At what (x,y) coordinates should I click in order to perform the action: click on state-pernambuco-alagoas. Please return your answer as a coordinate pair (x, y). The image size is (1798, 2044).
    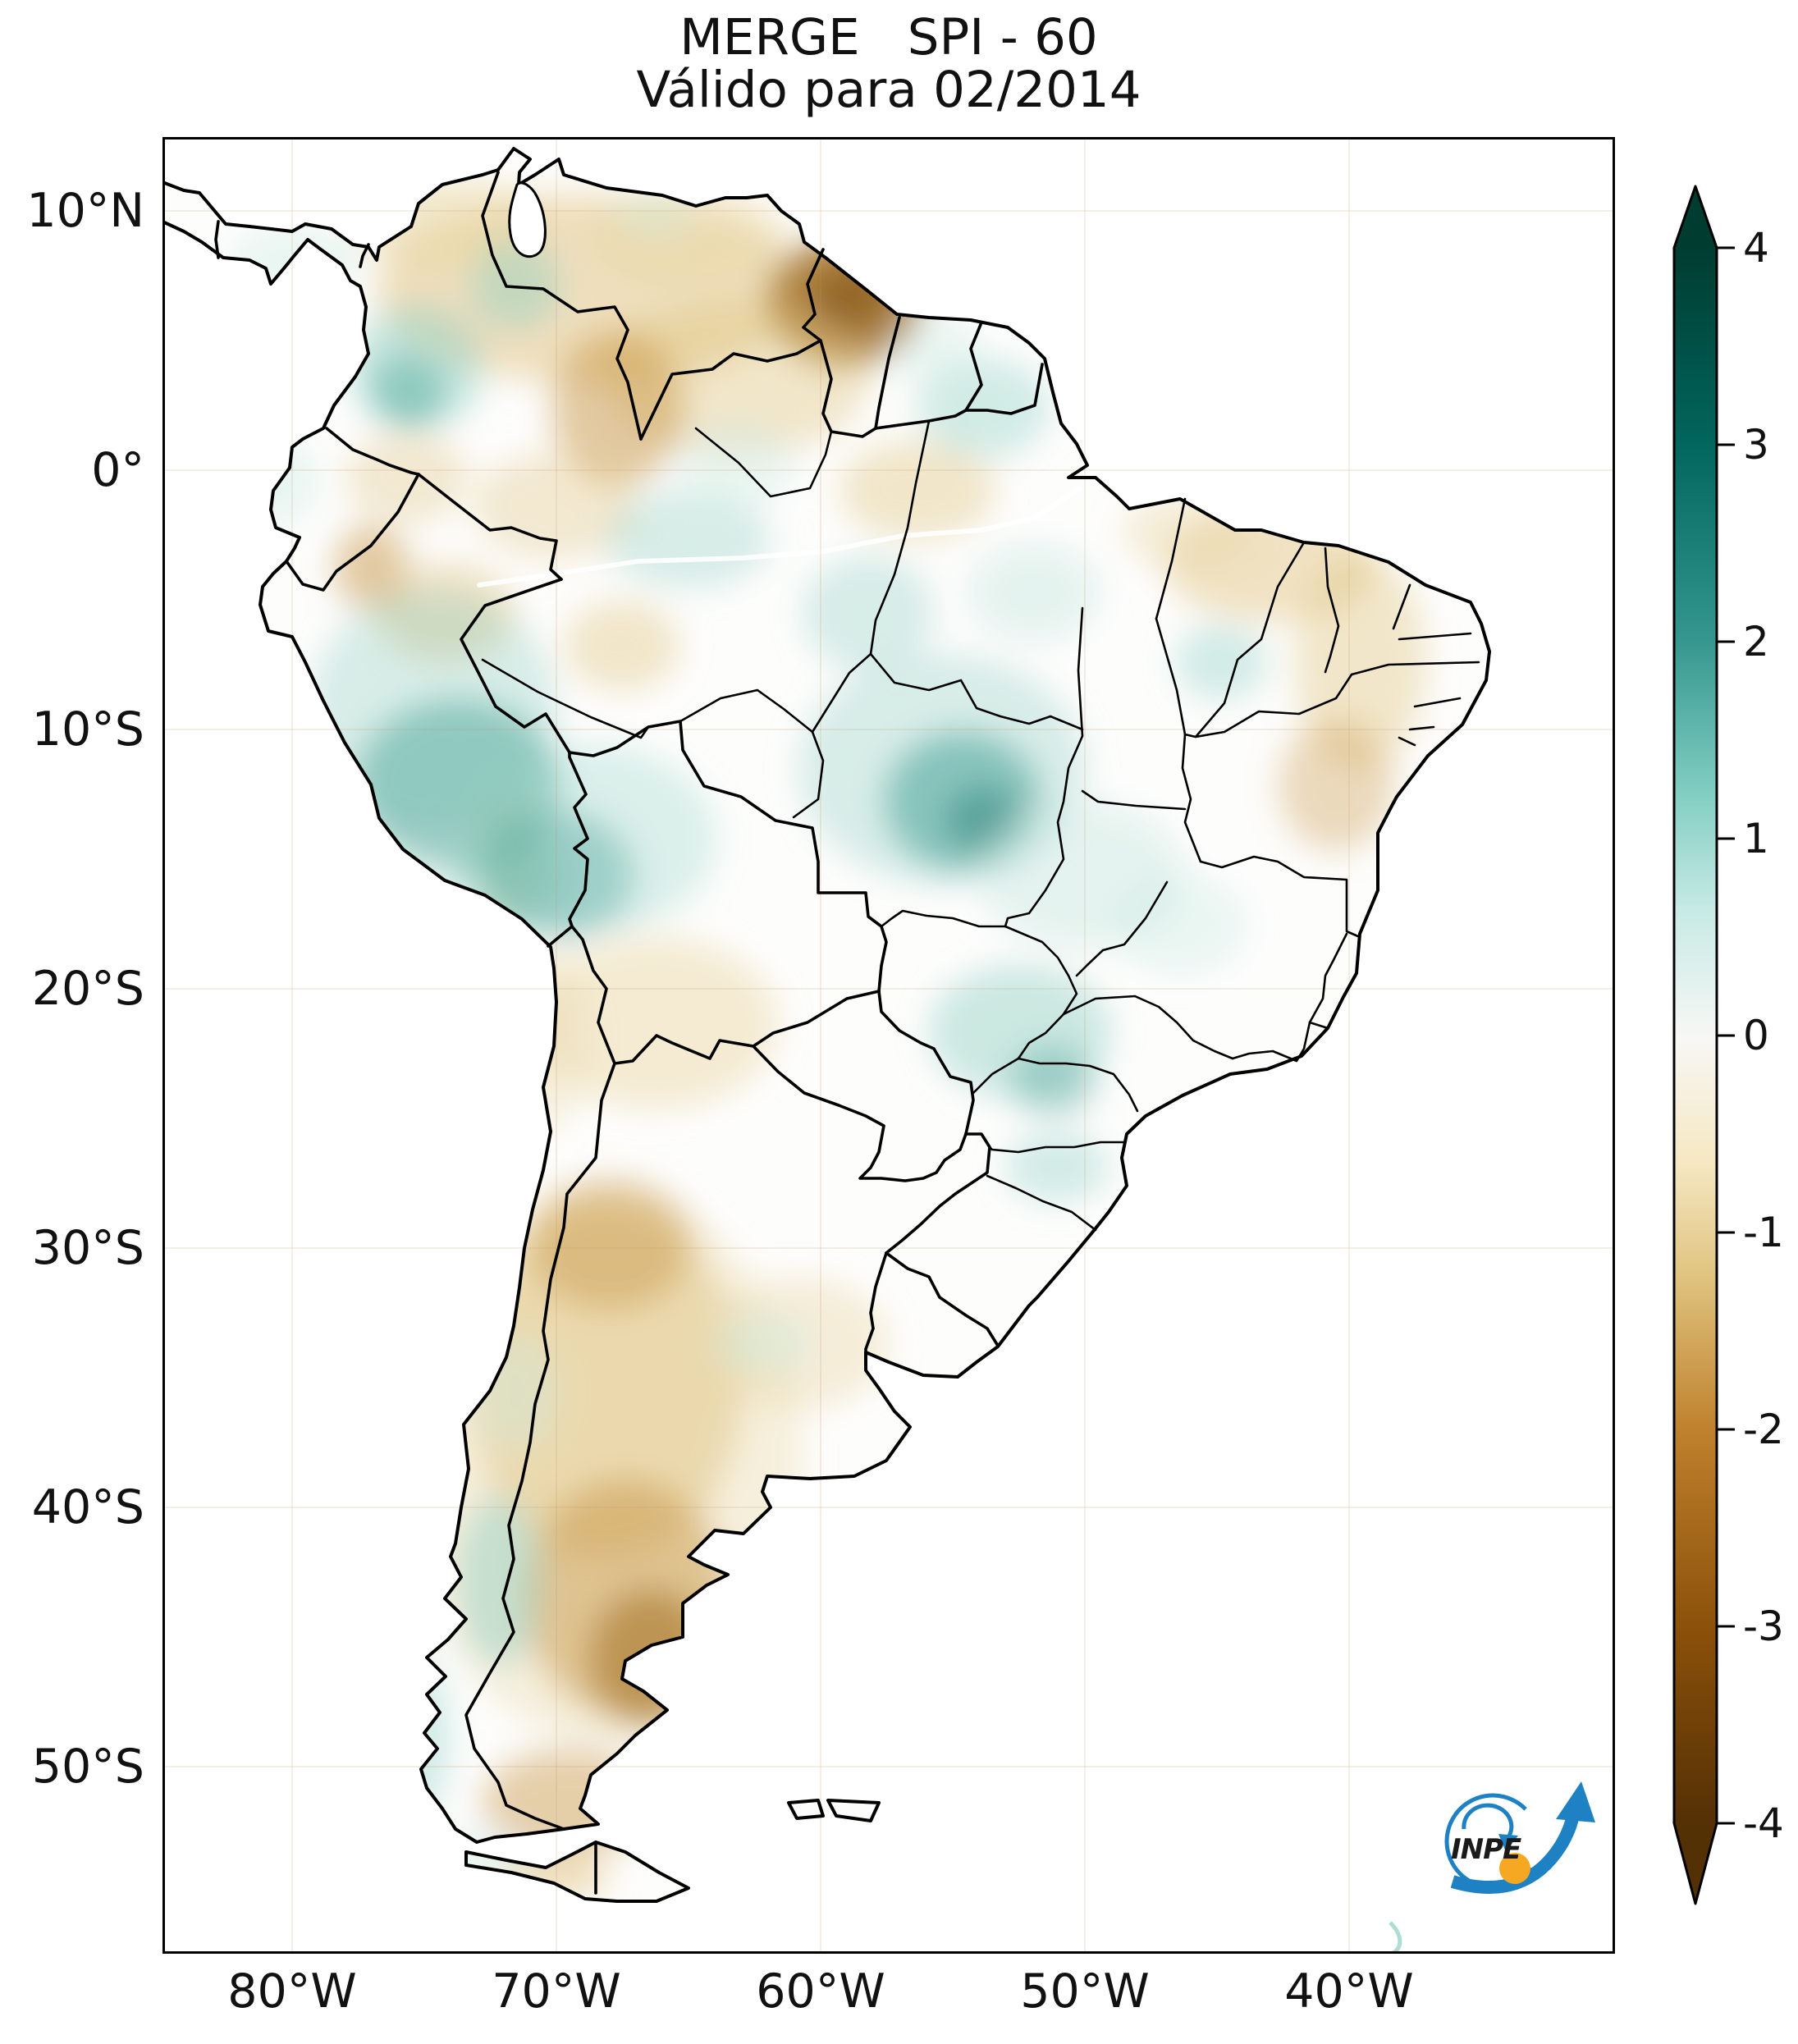
    Looking at the image, I should click on (1437, 702).